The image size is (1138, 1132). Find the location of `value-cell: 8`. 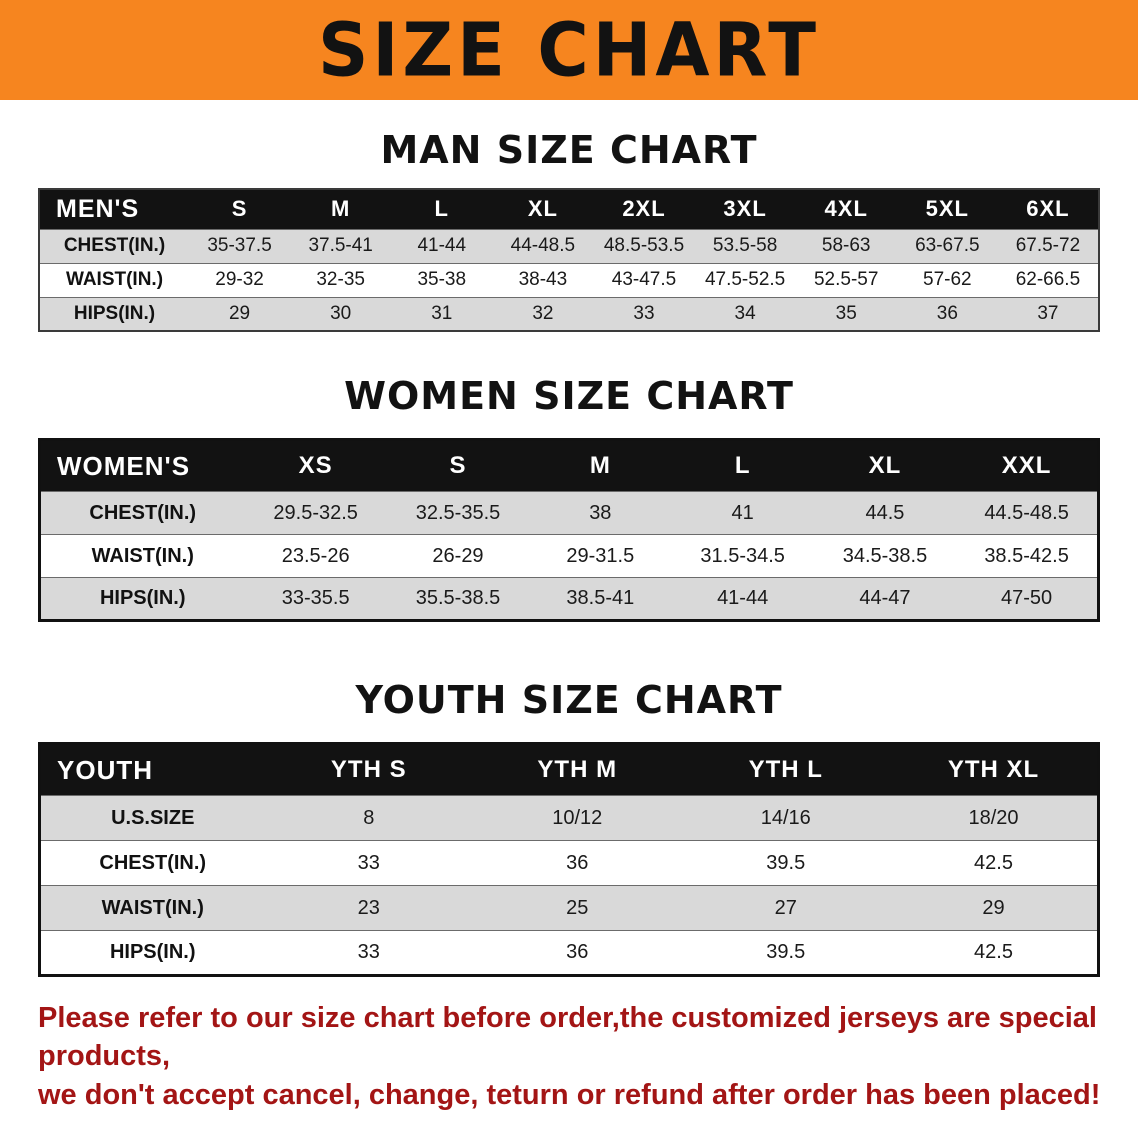

value-cell: 8 is located at coordinates (368, 818).